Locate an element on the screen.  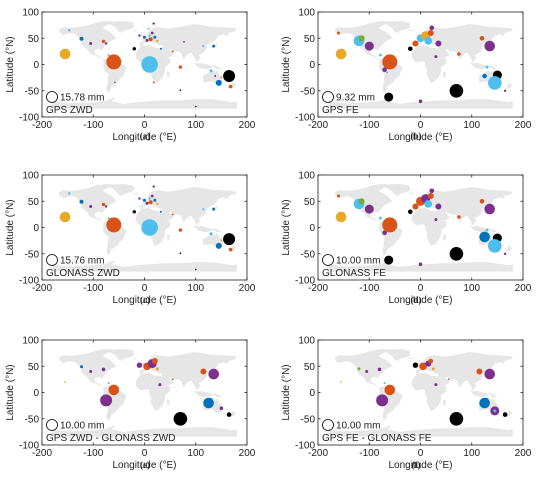
panel-caption: (a) is located at coordinates (145, 136).